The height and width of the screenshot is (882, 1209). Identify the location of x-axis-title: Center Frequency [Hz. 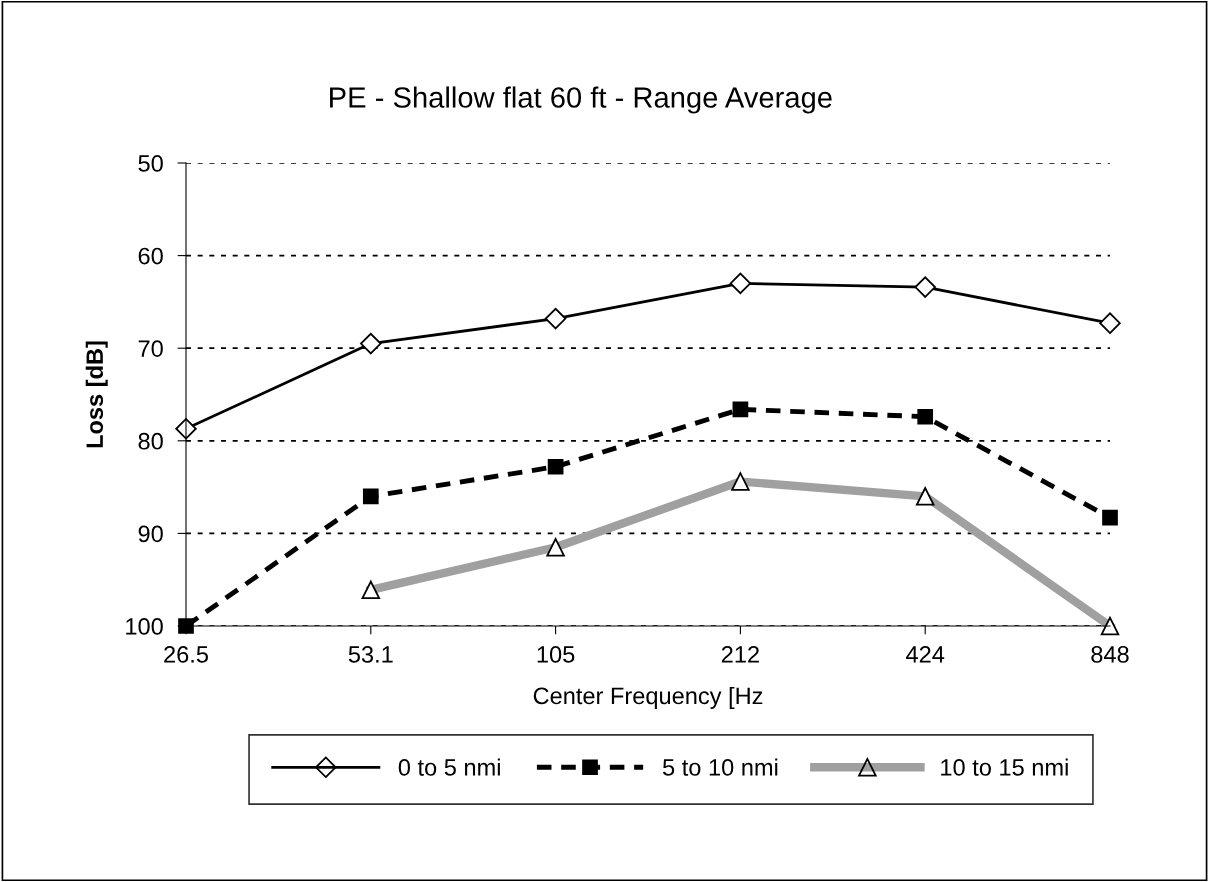
(648, 697).